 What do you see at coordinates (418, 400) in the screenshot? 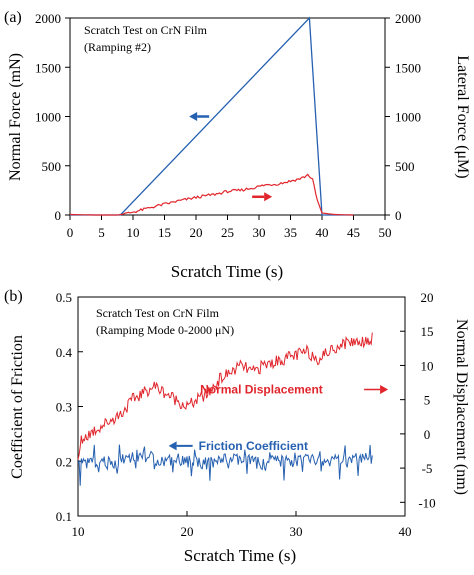
I see `panel-b-right-y-ticks: -10 -5 0 5 10 15 20` at bounding box center [418, 400].